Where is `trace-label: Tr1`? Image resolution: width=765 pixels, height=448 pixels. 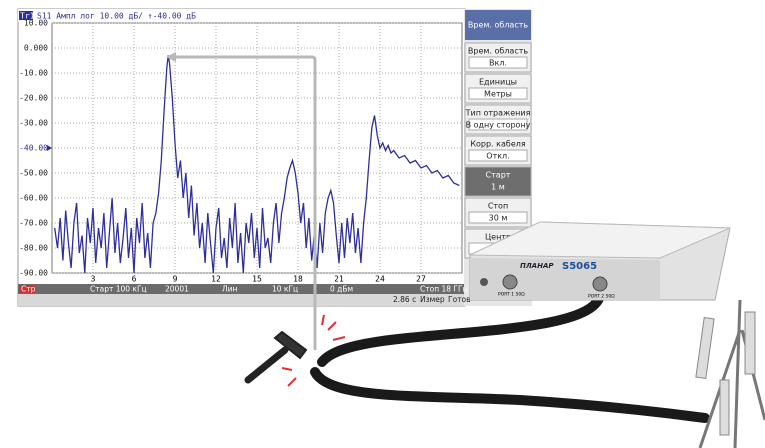 trace-label: Tr1 is located at coordinates (27, 16).